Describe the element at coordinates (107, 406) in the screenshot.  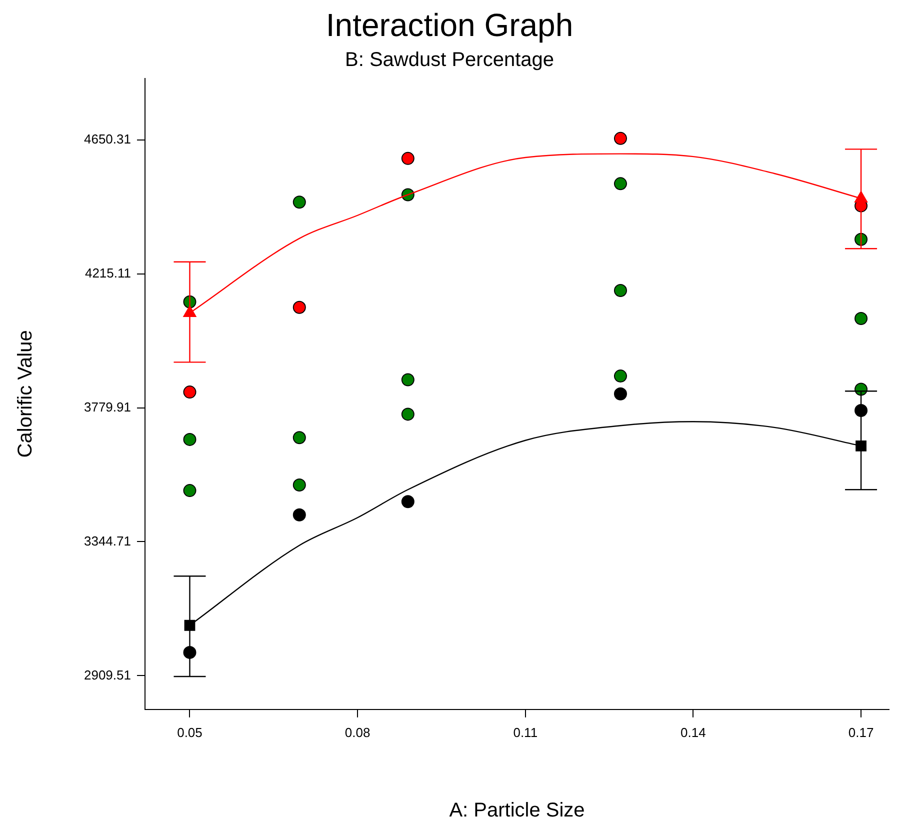
I see `y-tick-label: 3779.91` at that location.